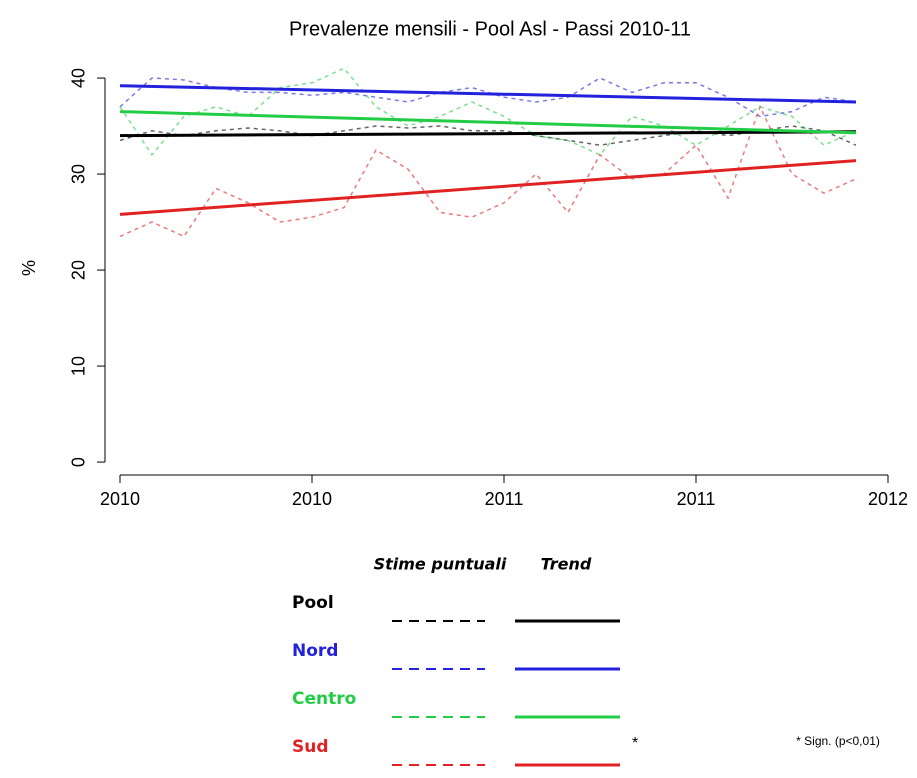  Describe the element at coordinates (79, 270) in the screenshot. I see `y-tick-label: 20` at that location.